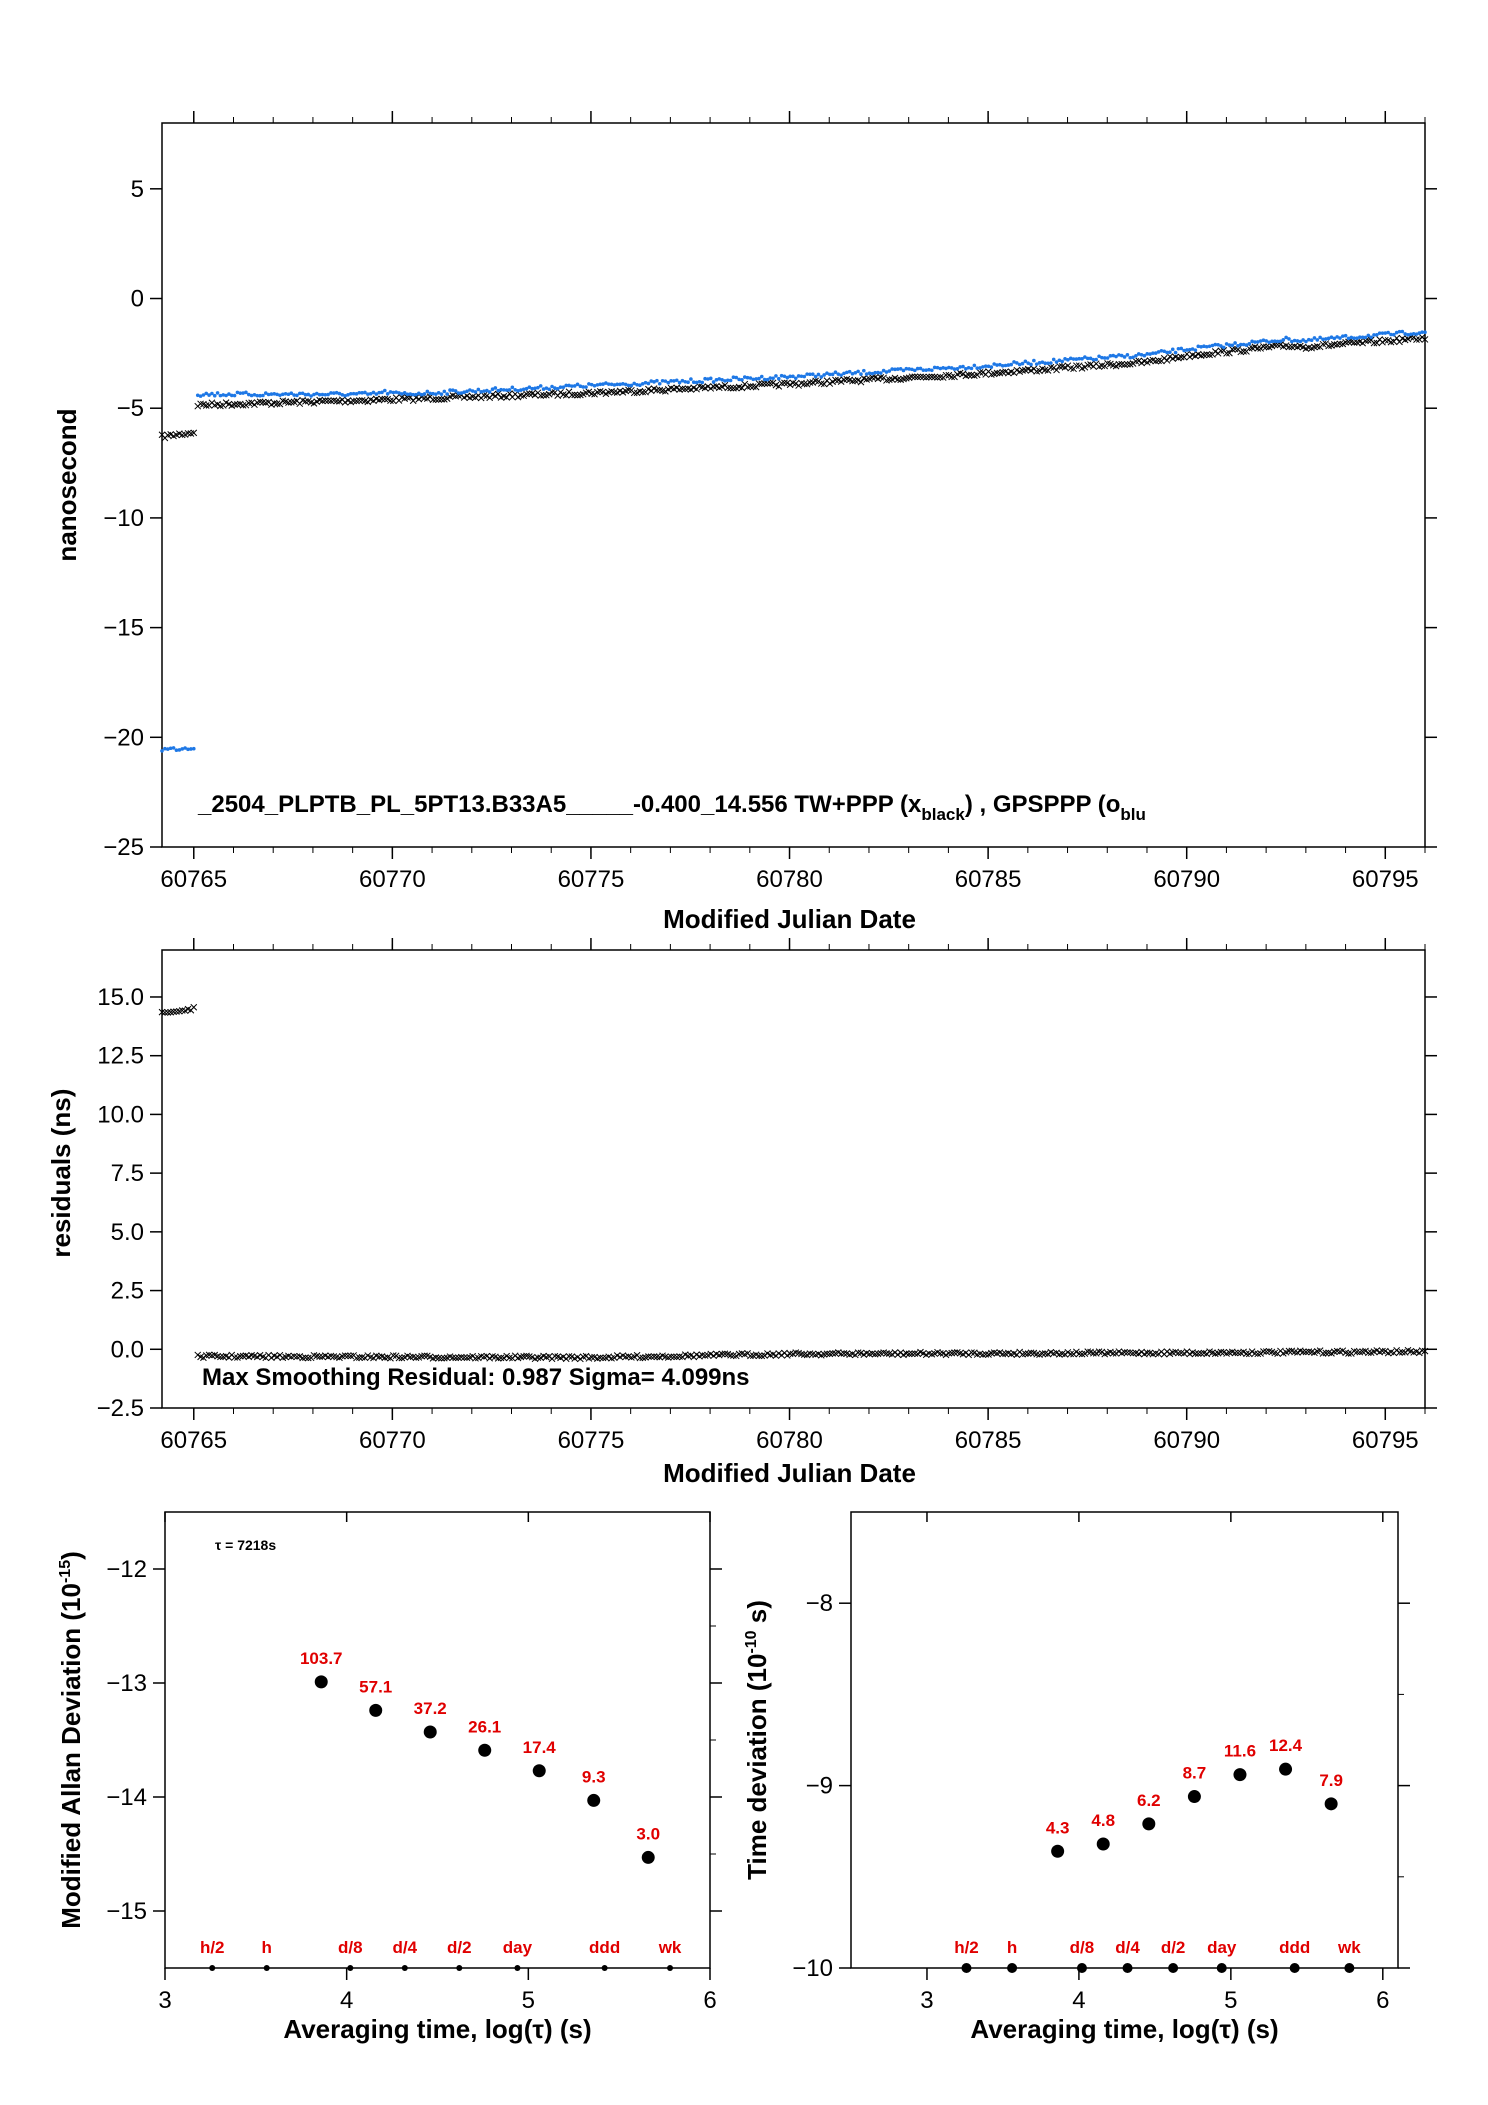 This screenshot has height=2105, width=1488. What do you see at coordinates (1124, 2029) in the screenshot?
I see `x-axis-title: Averaging time, log(τ) (s)` at bounding box center [1124, 2029].